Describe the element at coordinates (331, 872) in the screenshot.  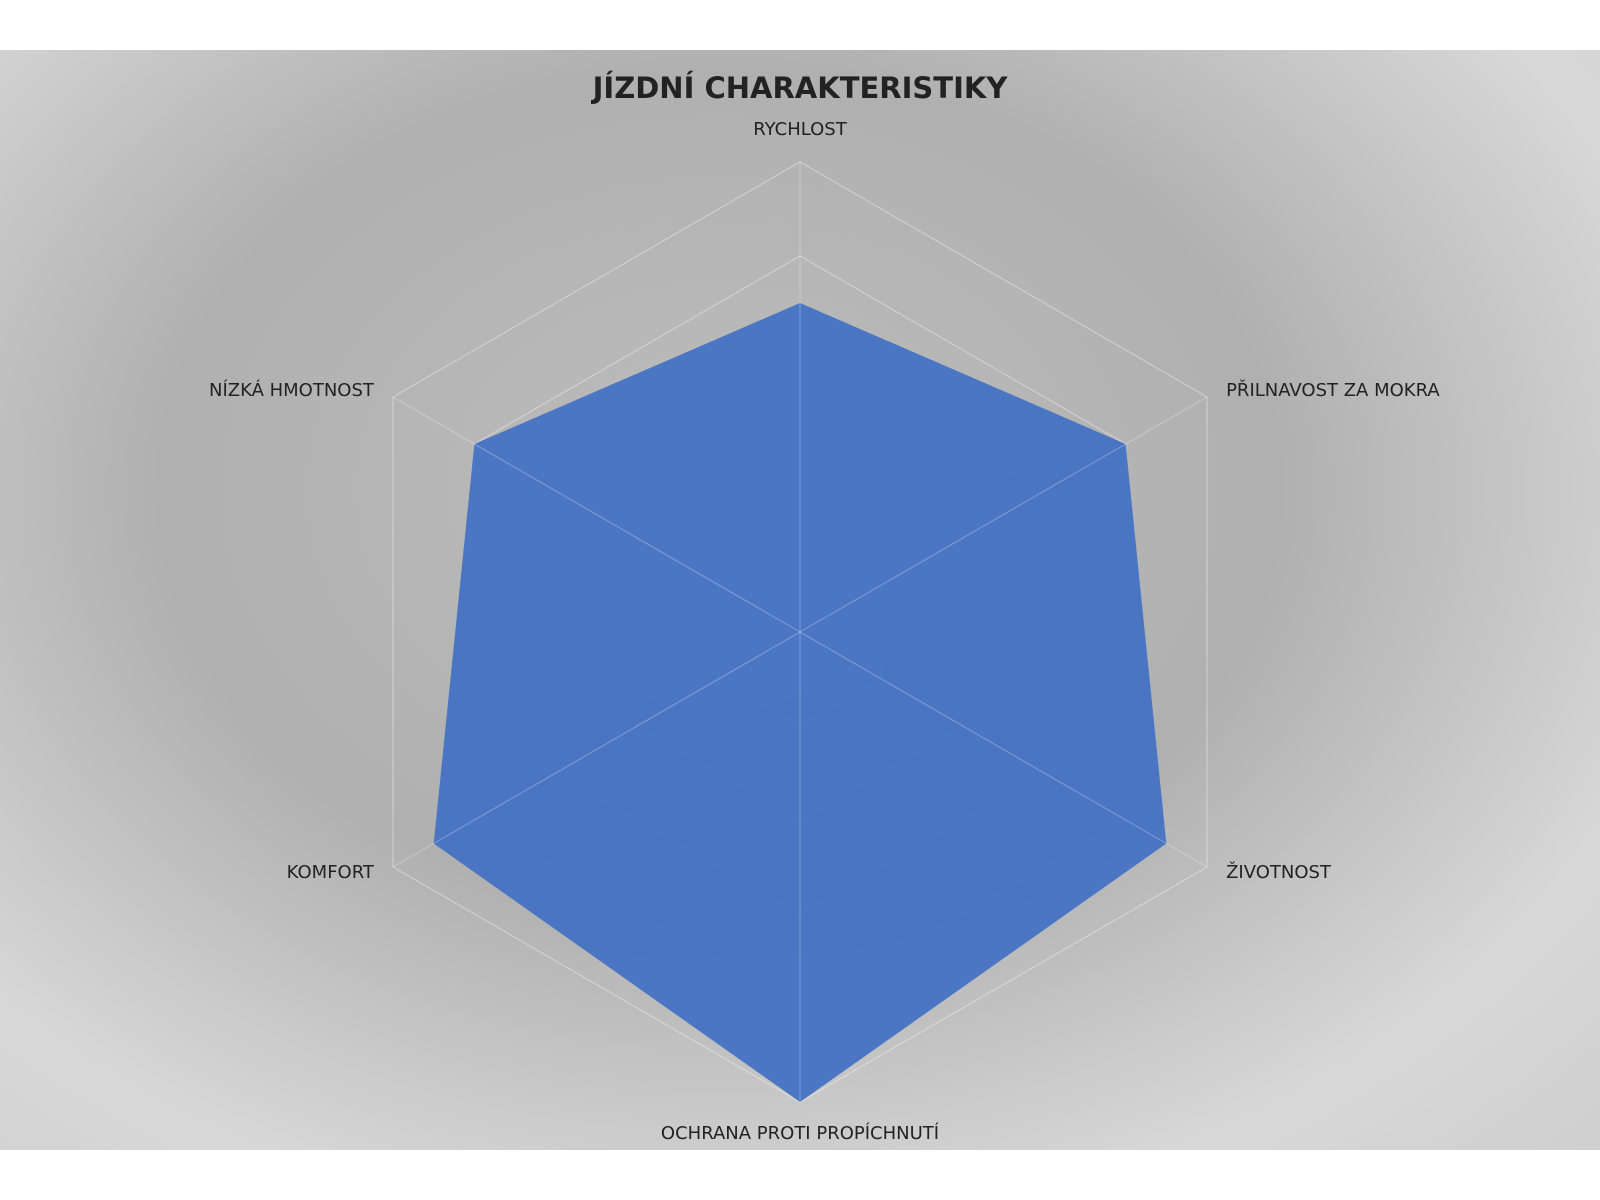
I see `axis-label: KOMFORT` at that location.